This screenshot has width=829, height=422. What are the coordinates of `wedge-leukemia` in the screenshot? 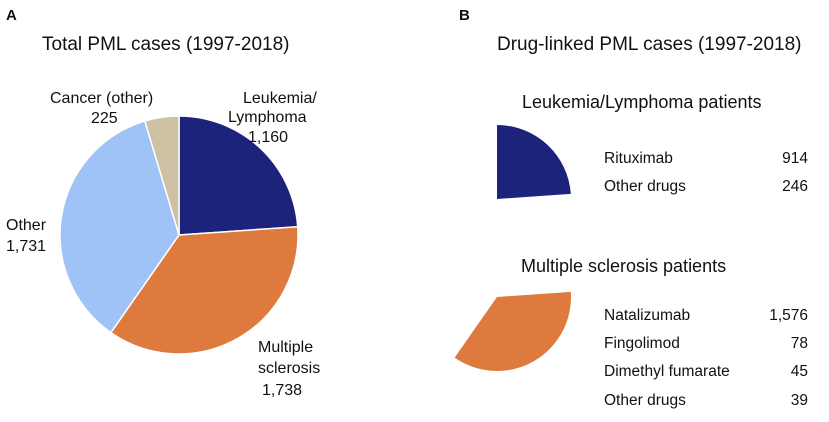 It's located at (534, 162).